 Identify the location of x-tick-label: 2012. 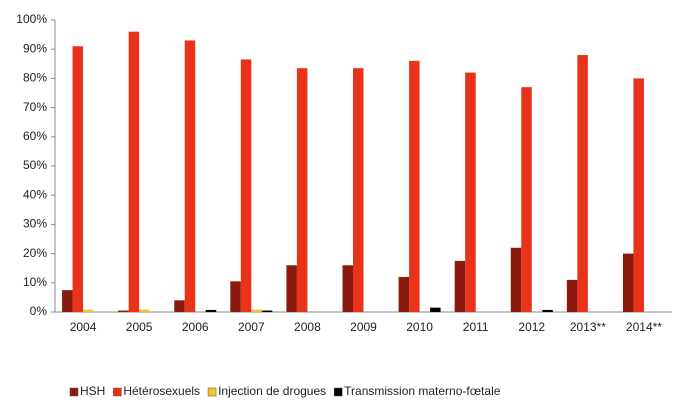
(531, 327).